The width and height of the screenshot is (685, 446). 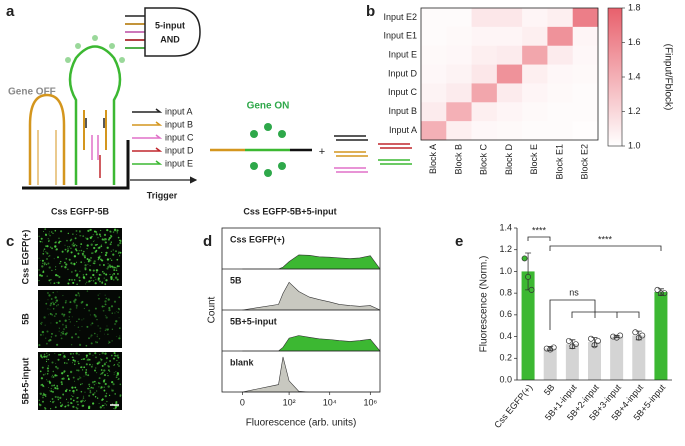 What do you see at coordinates (402, 111) in the screenshot?
I see `y-tick-label: Input B` at bounding box center [402, 111].